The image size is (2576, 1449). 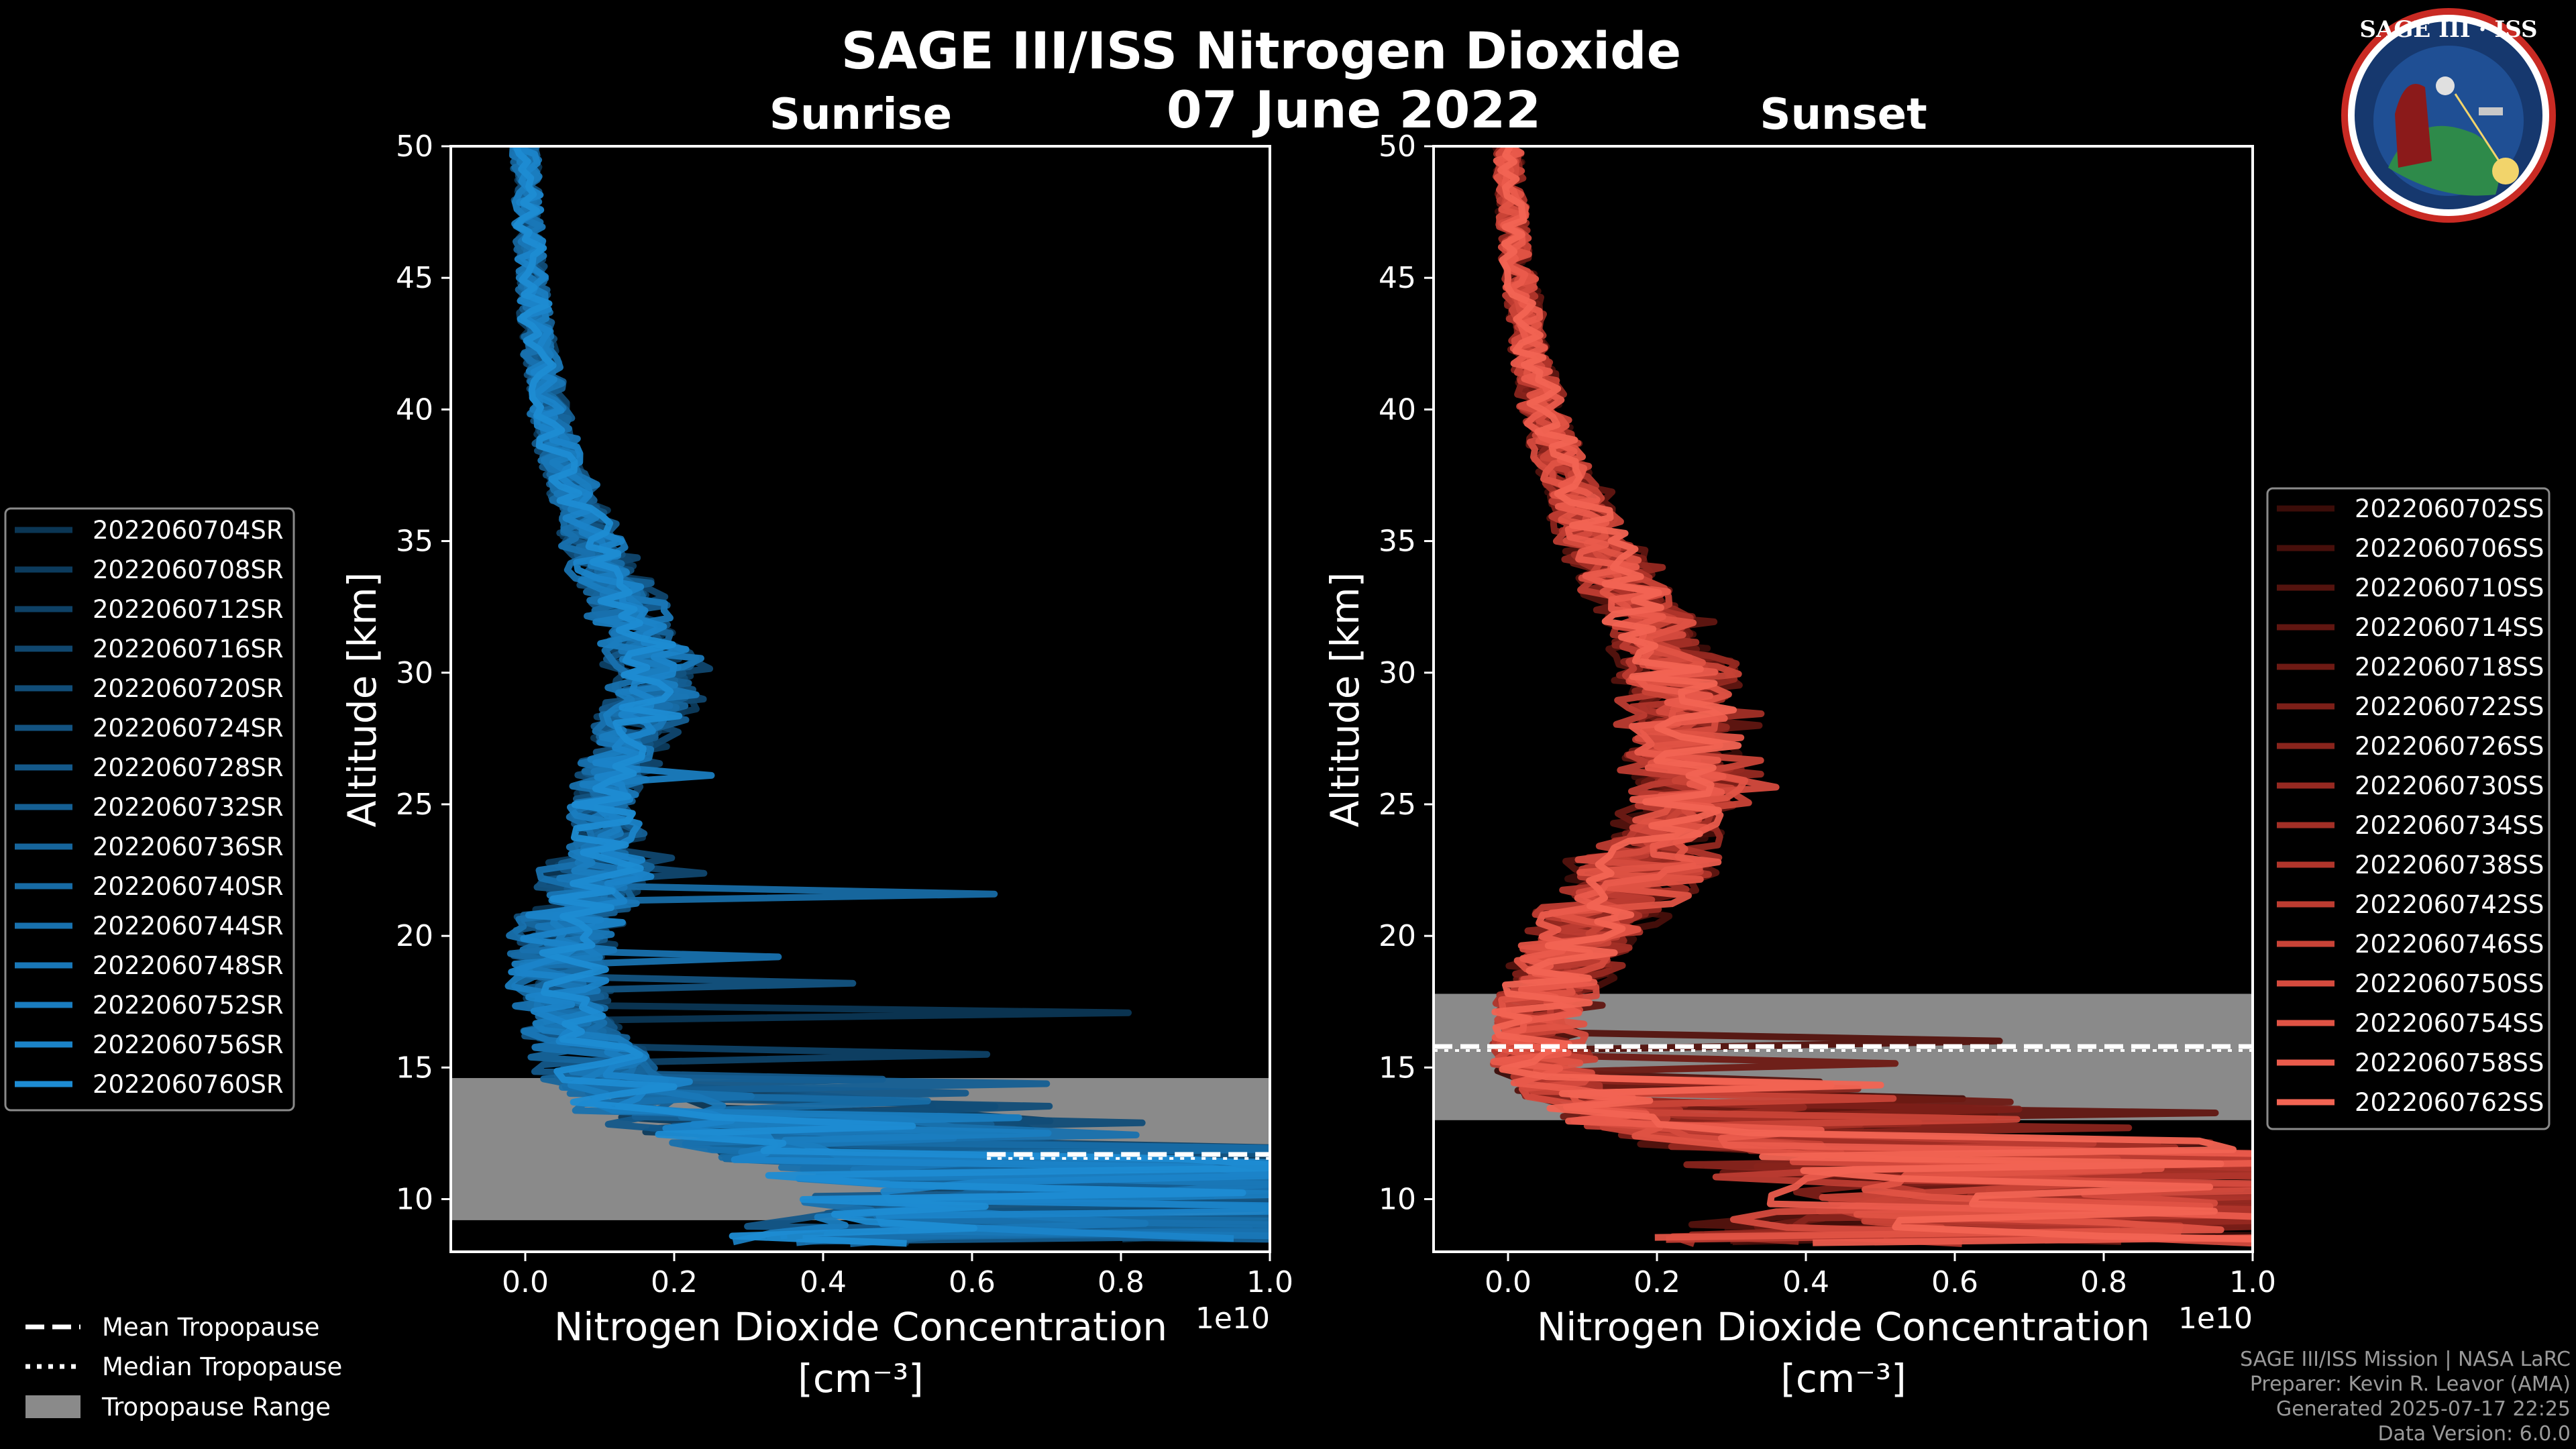 What do you see at coordinates (1843, 1378) in the screenshot?
I see `sunset-x-axis-unit: [cm⁻³]` at bounding box center [1843, 1378].